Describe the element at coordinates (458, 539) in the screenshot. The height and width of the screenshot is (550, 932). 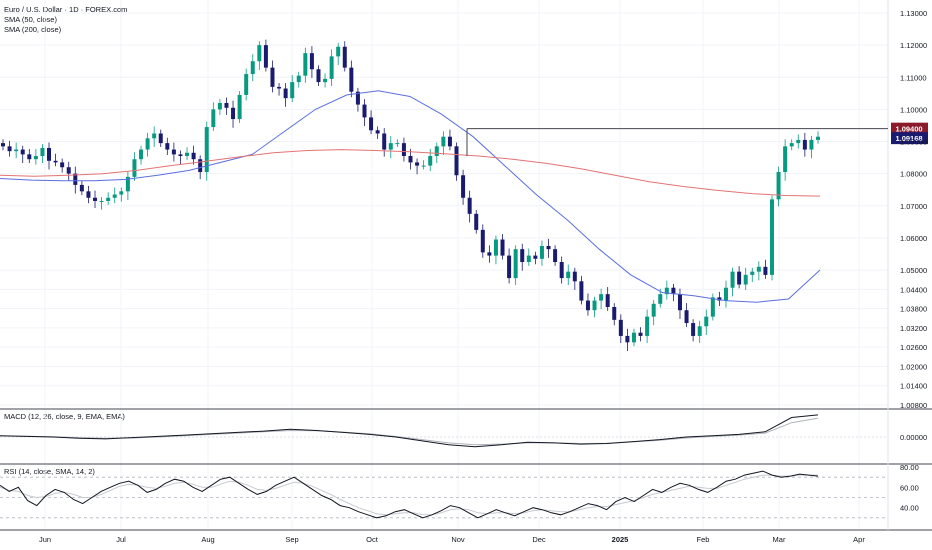
I see `time-tick-label: Nov` at that location.